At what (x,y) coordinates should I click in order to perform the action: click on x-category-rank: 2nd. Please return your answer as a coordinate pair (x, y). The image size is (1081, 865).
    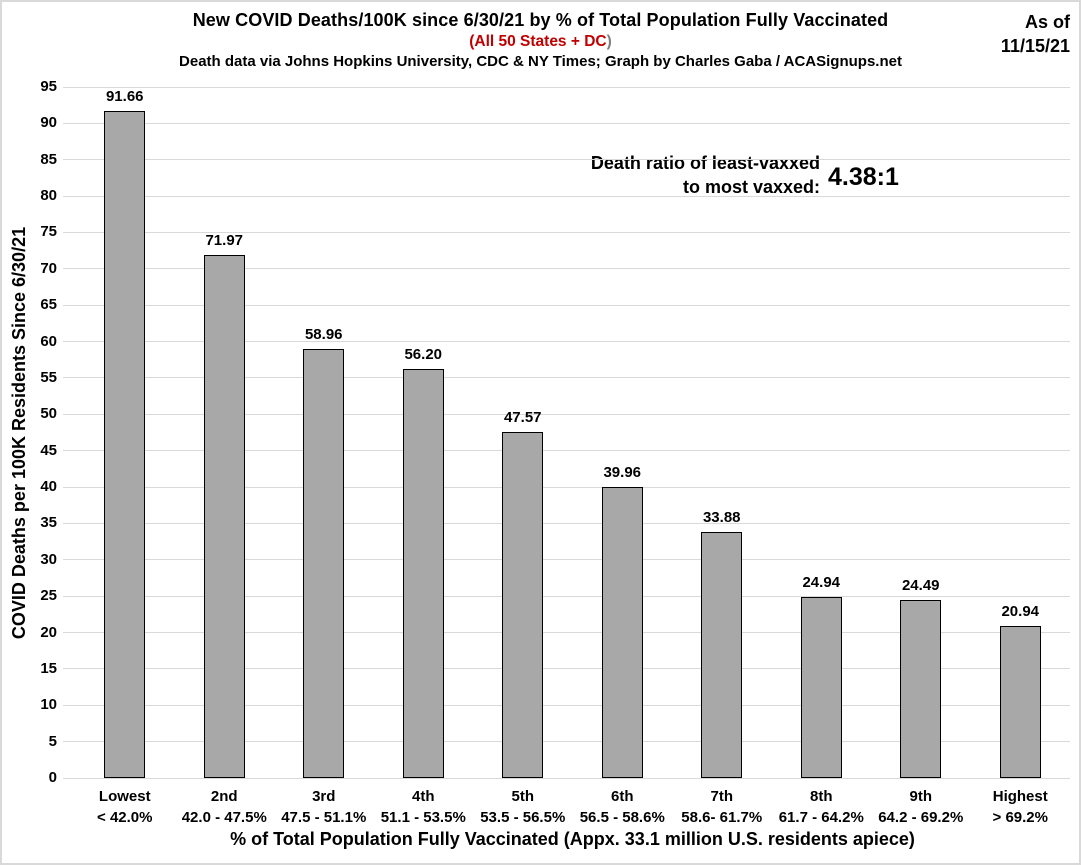
    Looking at the image, I should click on (224, 796).